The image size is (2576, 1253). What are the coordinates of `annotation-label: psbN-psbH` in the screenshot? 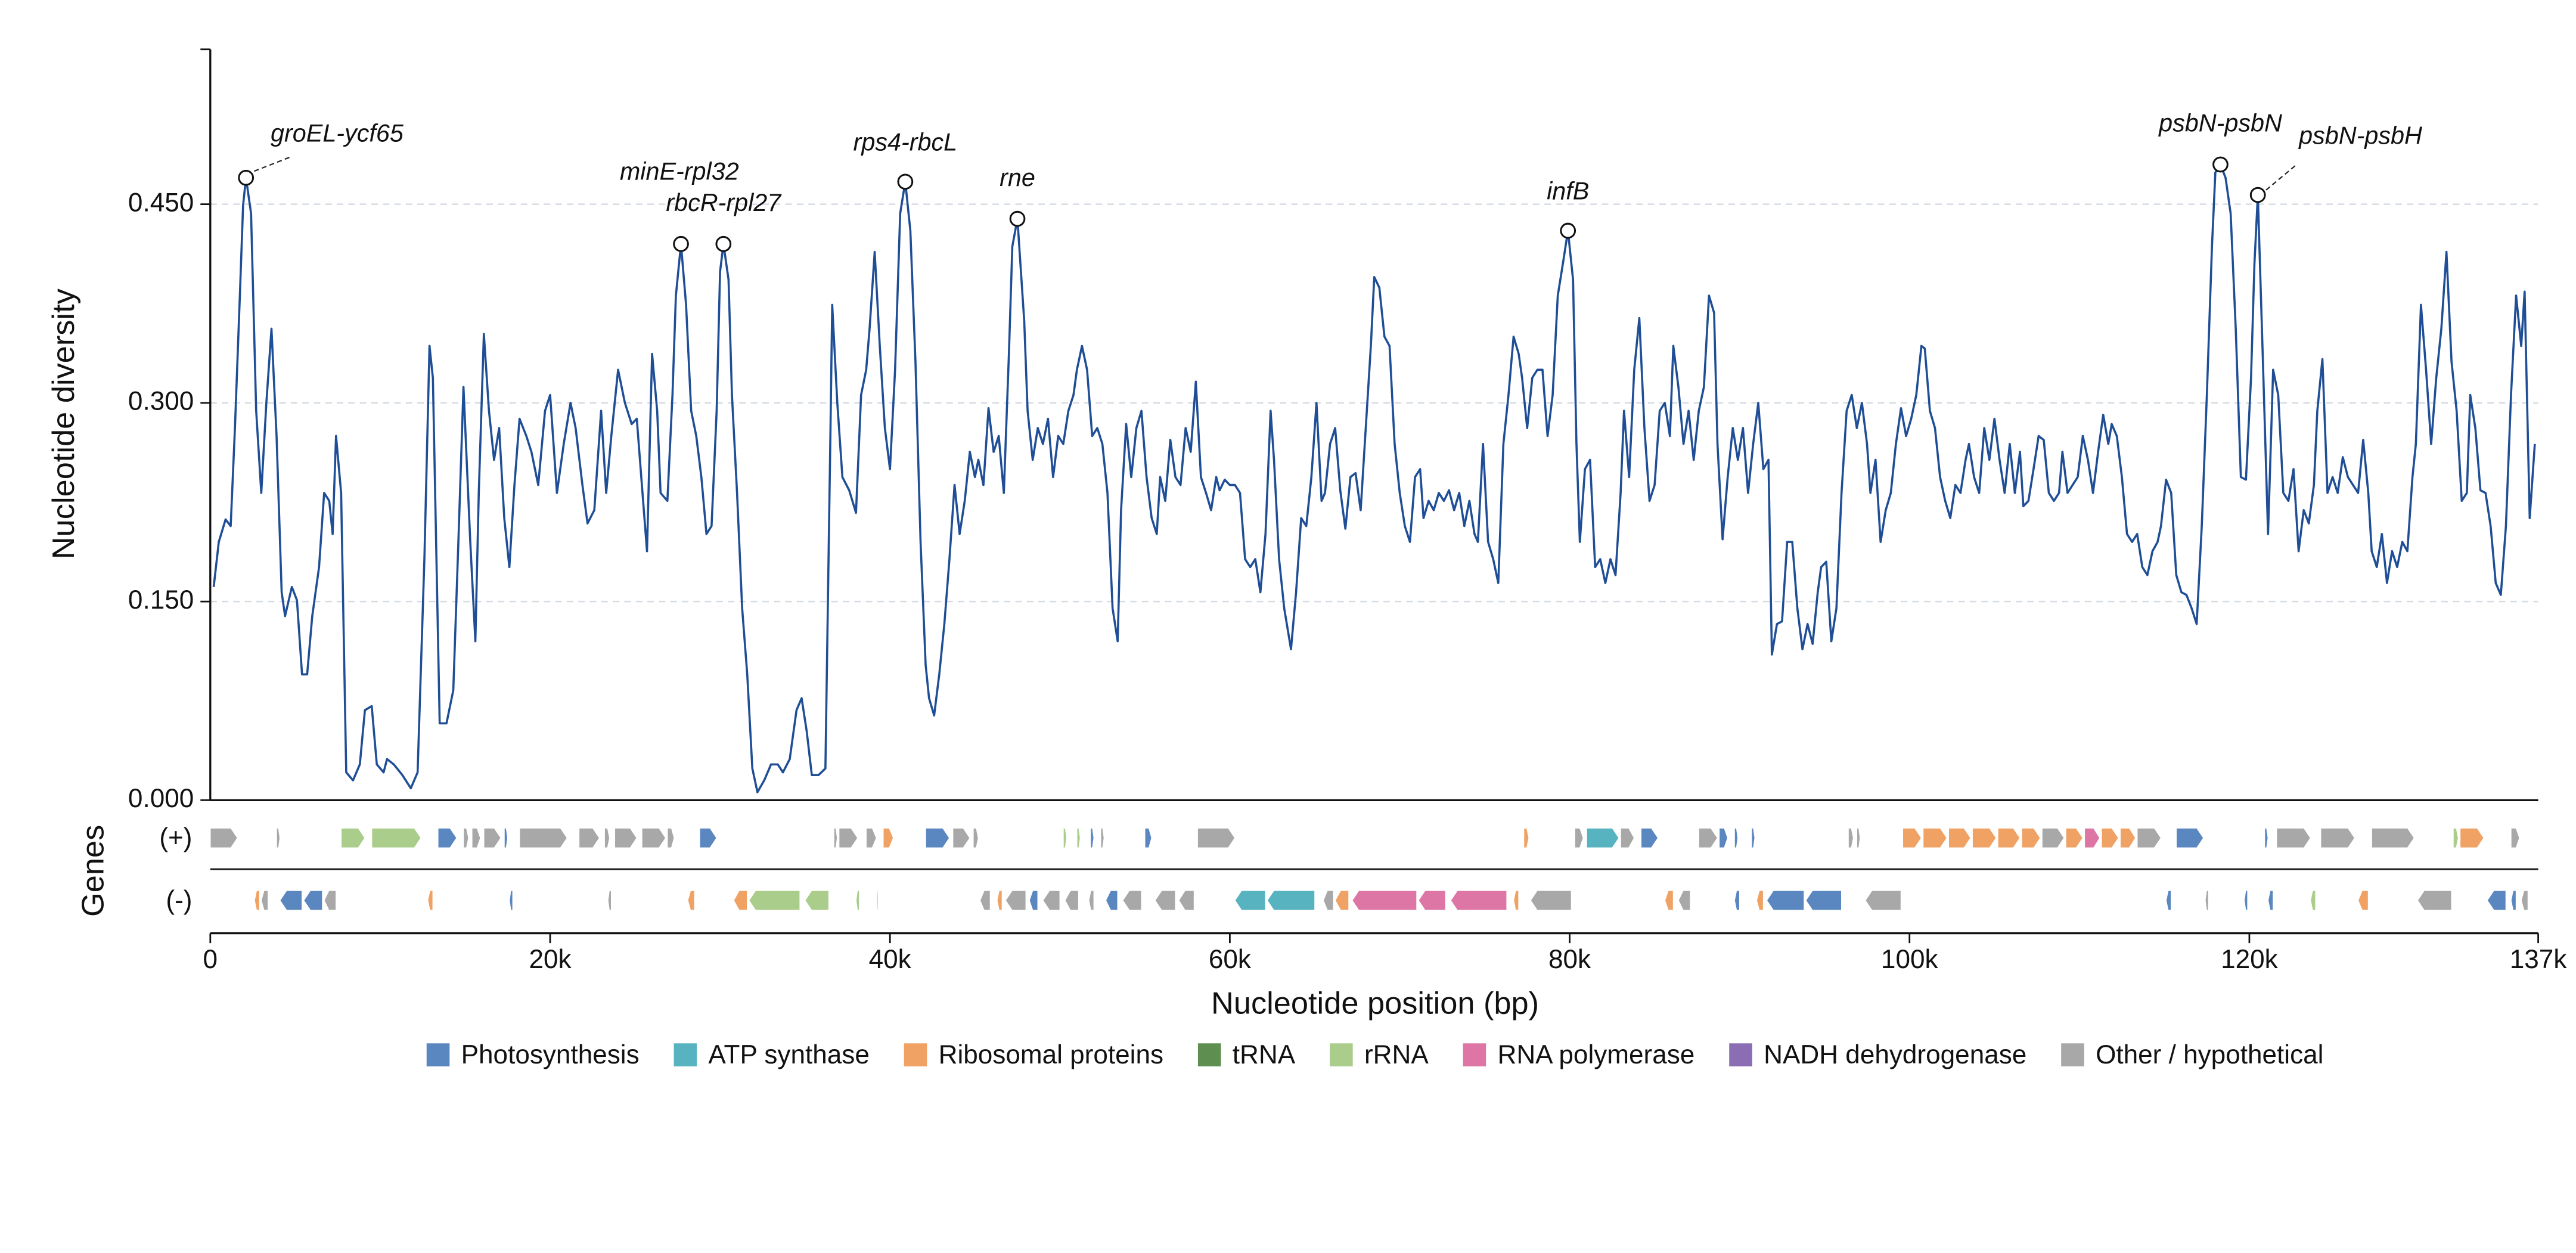 It's located at (2360, 136).